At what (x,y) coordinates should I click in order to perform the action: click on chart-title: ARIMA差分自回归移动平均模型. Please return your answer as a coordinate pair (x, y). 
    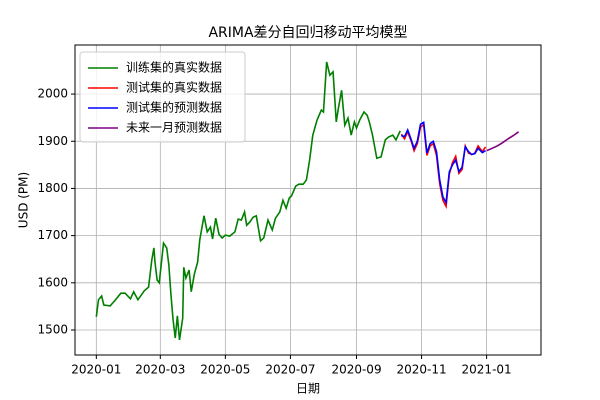
    Looking at the image, I should click on (307, 32).